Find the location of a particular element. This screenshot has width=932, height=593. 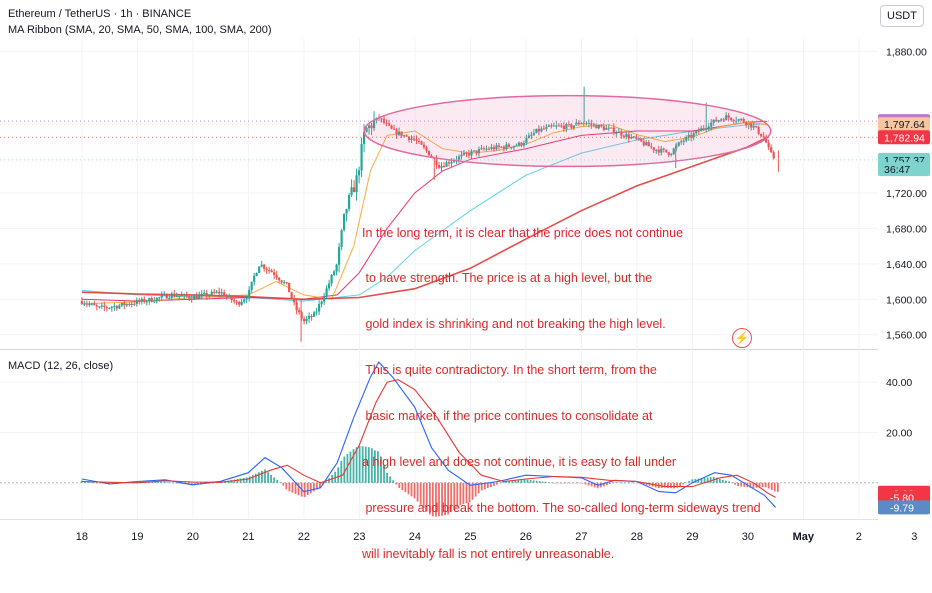

macd-legend: MACD (12, 26, close) is located at coordinates (61, 366).